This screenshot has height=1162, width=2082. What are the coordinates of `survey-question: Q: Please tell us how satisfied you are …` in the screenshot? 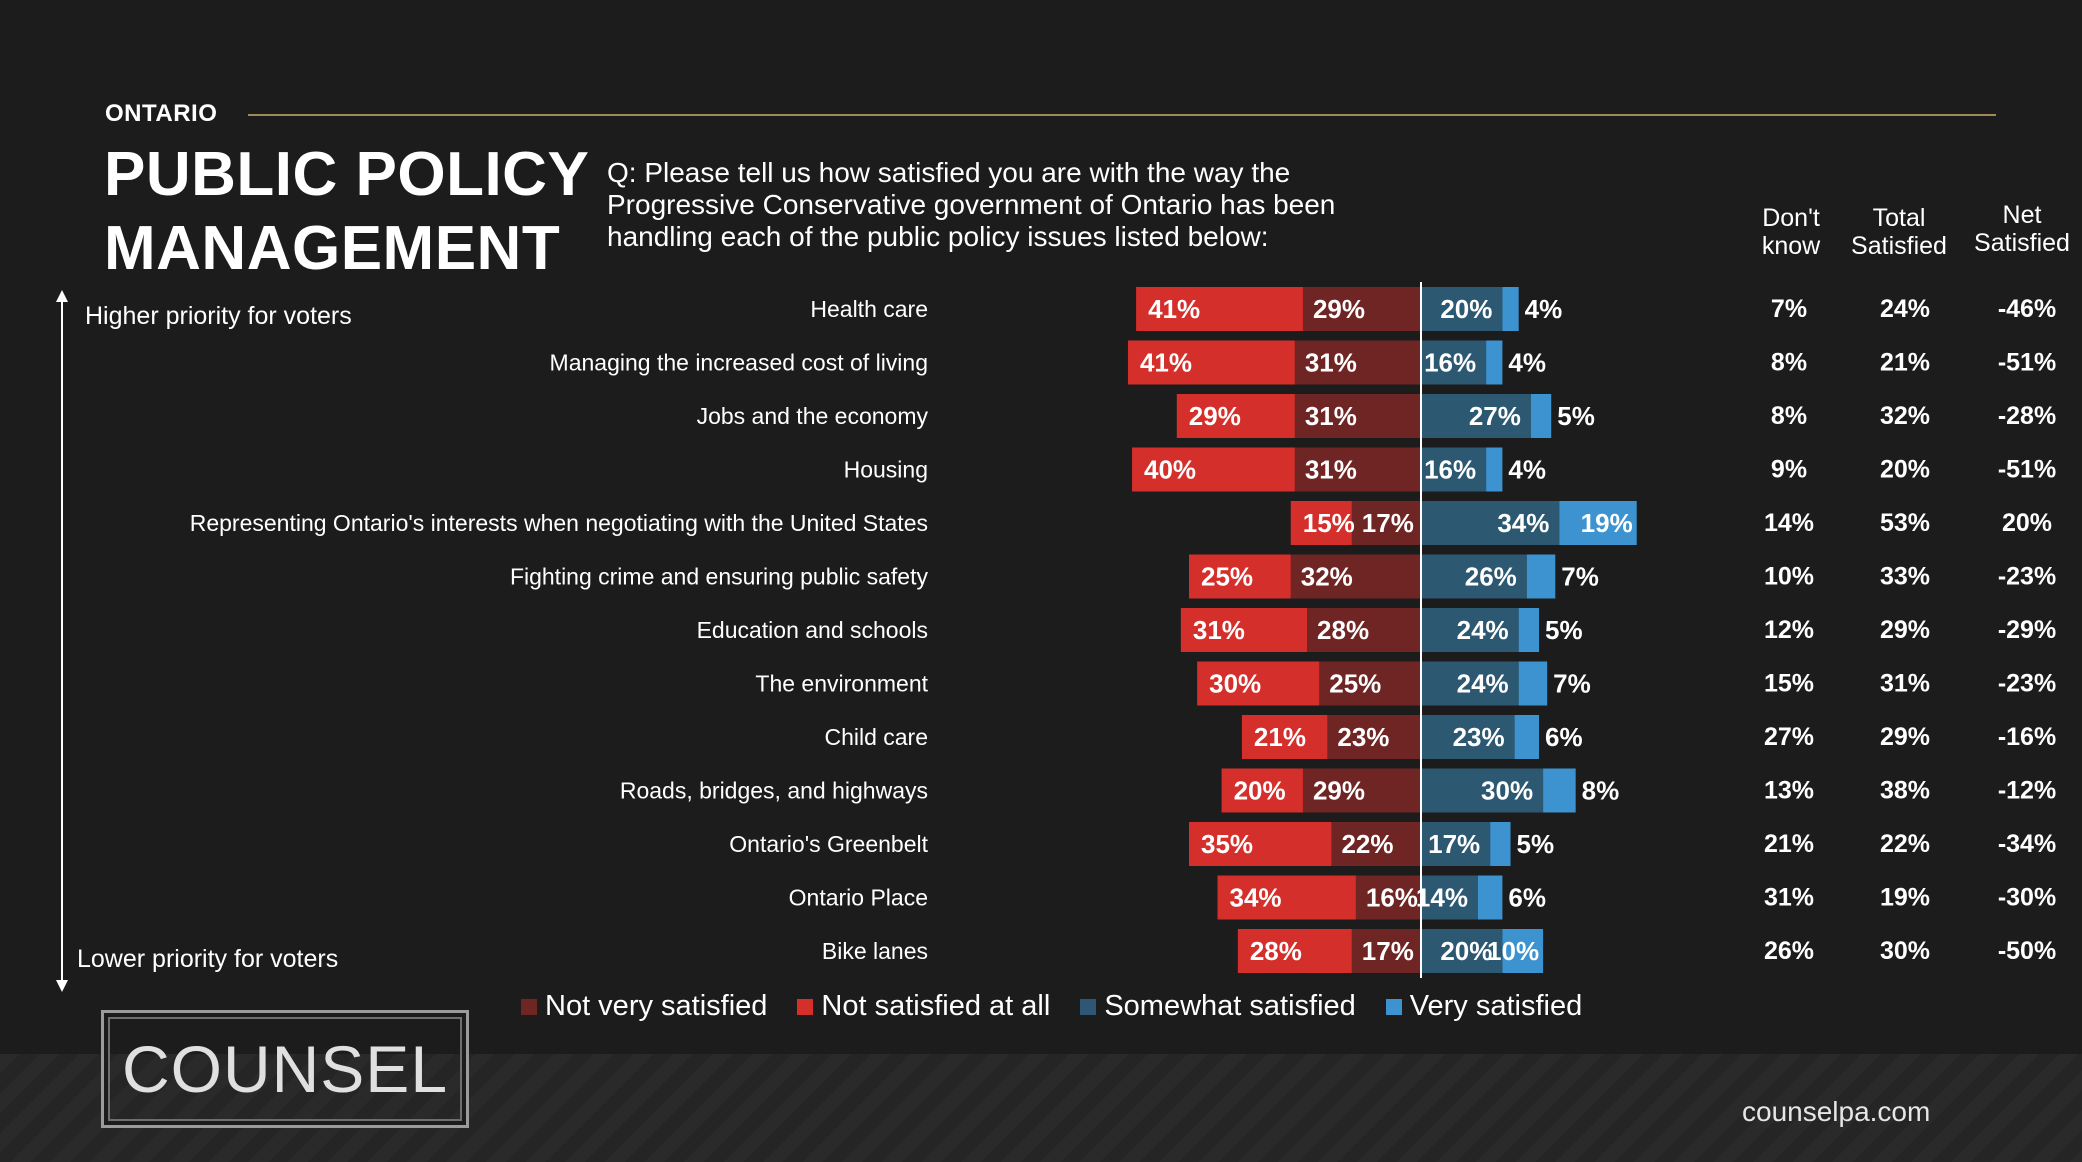 It's located at (971, 204).